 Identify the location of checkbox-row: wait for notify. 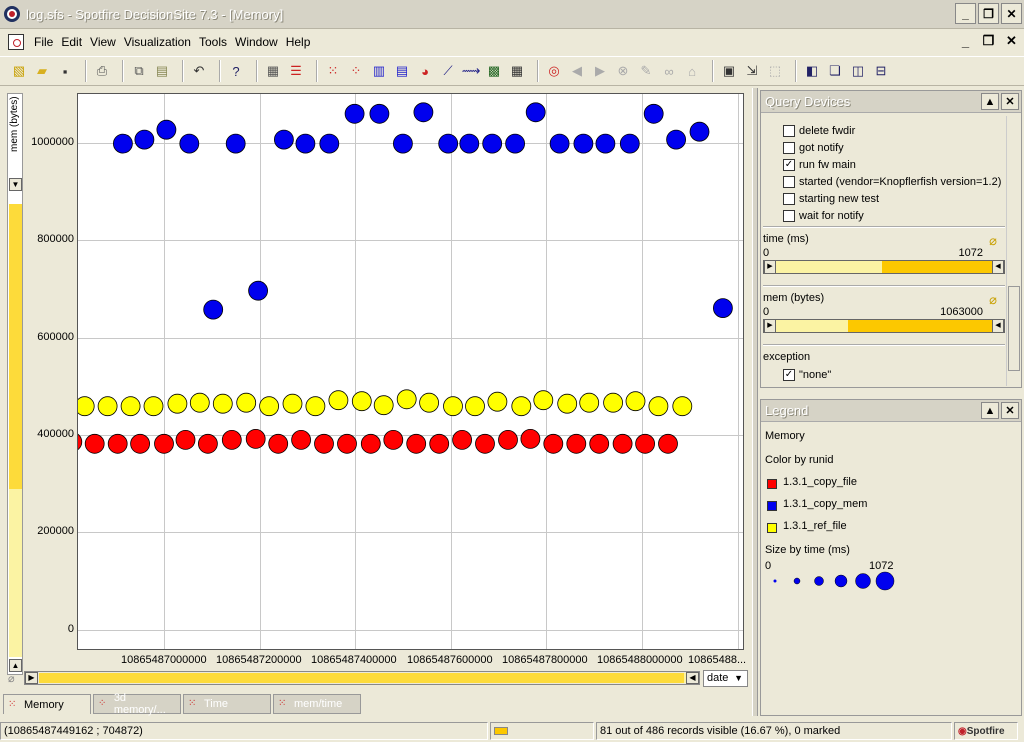
(823, 216).